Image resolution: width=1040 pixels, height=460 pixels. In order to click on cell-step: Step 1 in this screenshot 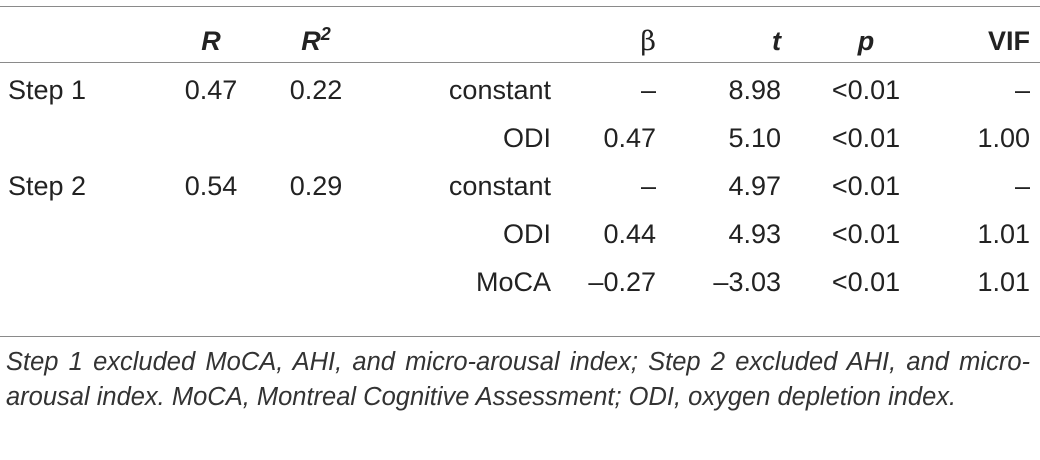, I will do `click(47, 89)`.